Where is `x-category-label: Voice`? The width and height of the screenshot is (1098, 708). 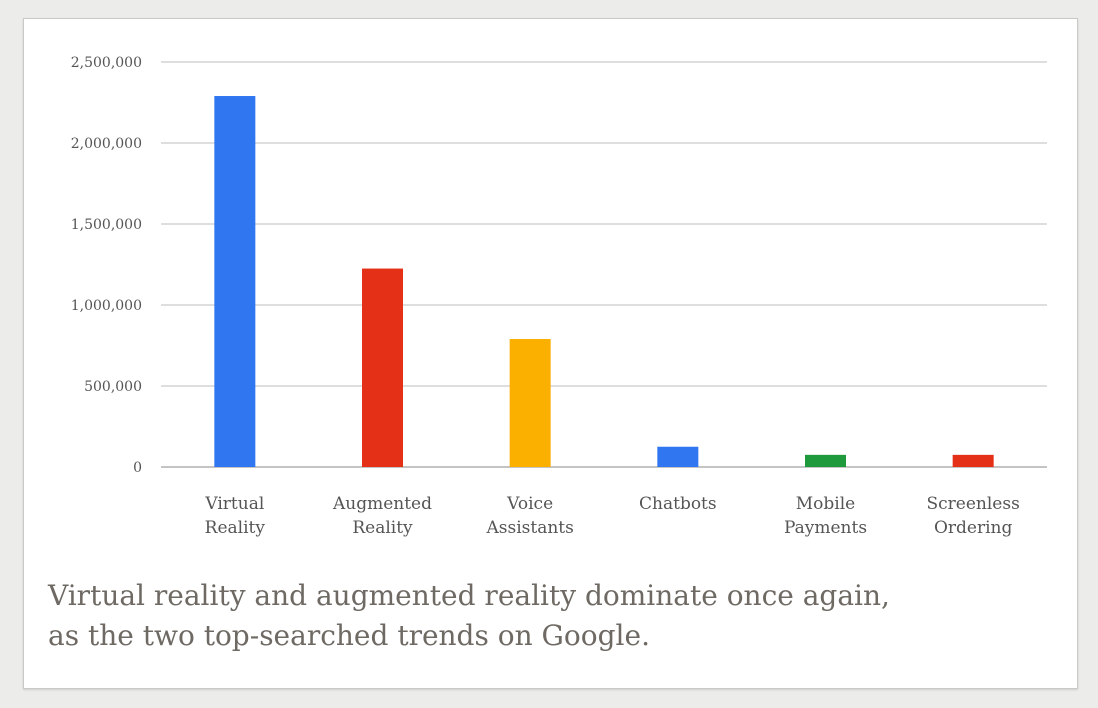
x-category-label: Voice is located at coordinates (529, 504).